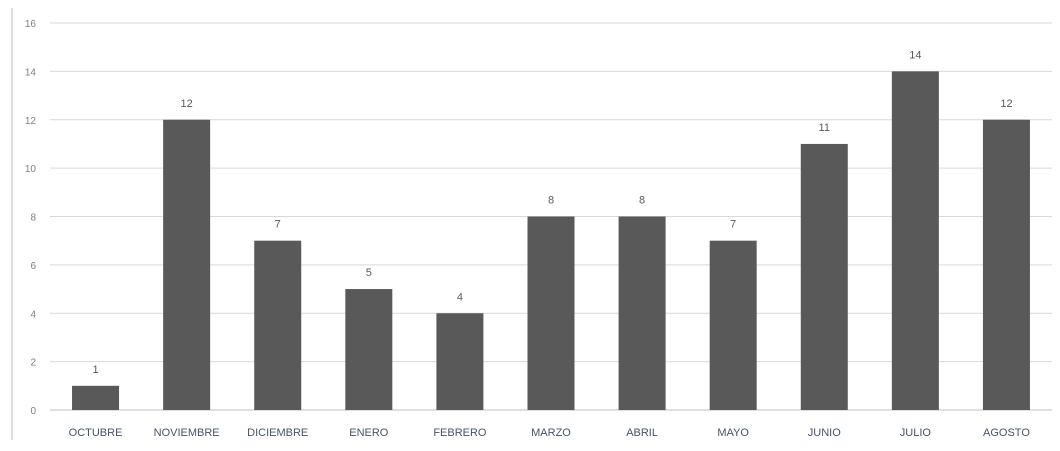 This screenshot has width=1060, height=451. Describe the element at coordinates (1006, 433) in the screenshot. I see `x-tick-label: AGOSTO` at that location.